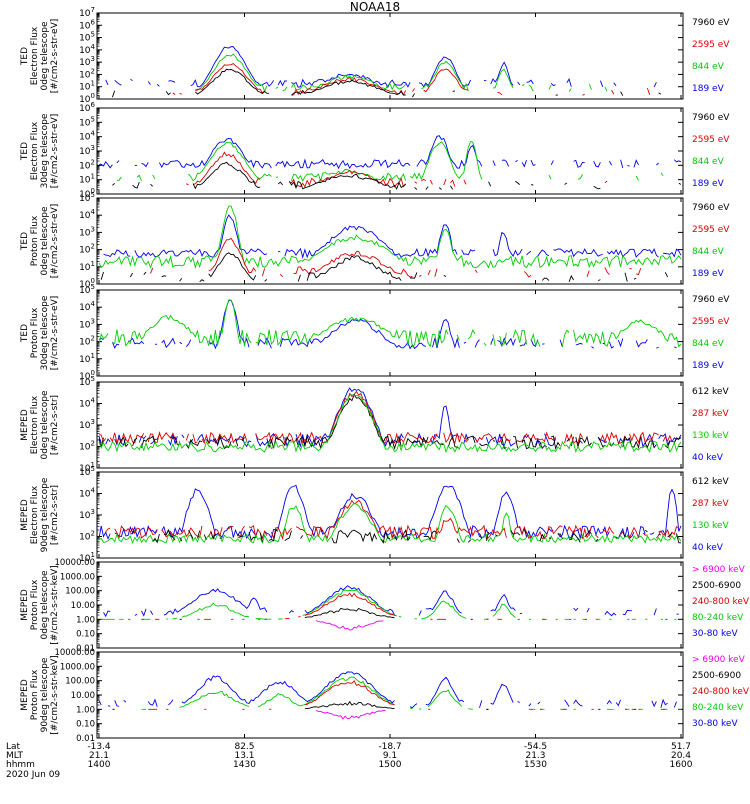  What do you see at coordinates (85, 649) in the screenshot?
I see `y-tick-label: 0.01` at bounding box center [85, 649].